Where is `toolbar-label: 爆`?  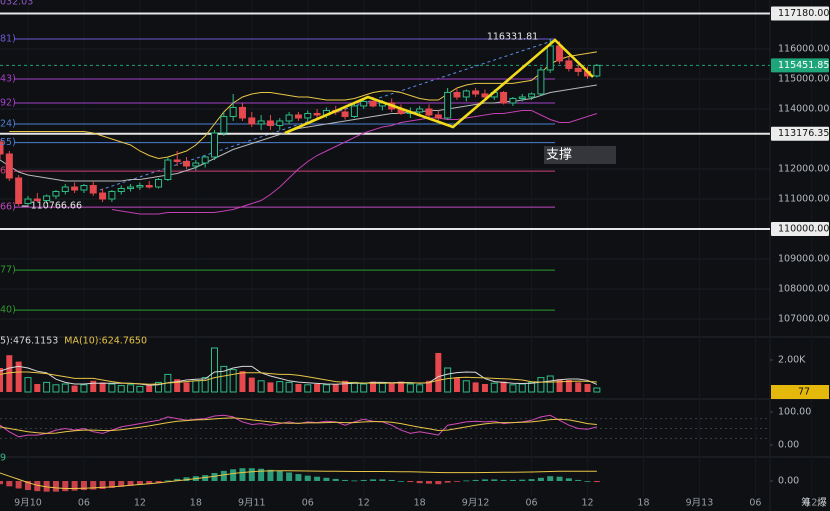 toolbar-label: 爆 is located at coordinates (822, 503).